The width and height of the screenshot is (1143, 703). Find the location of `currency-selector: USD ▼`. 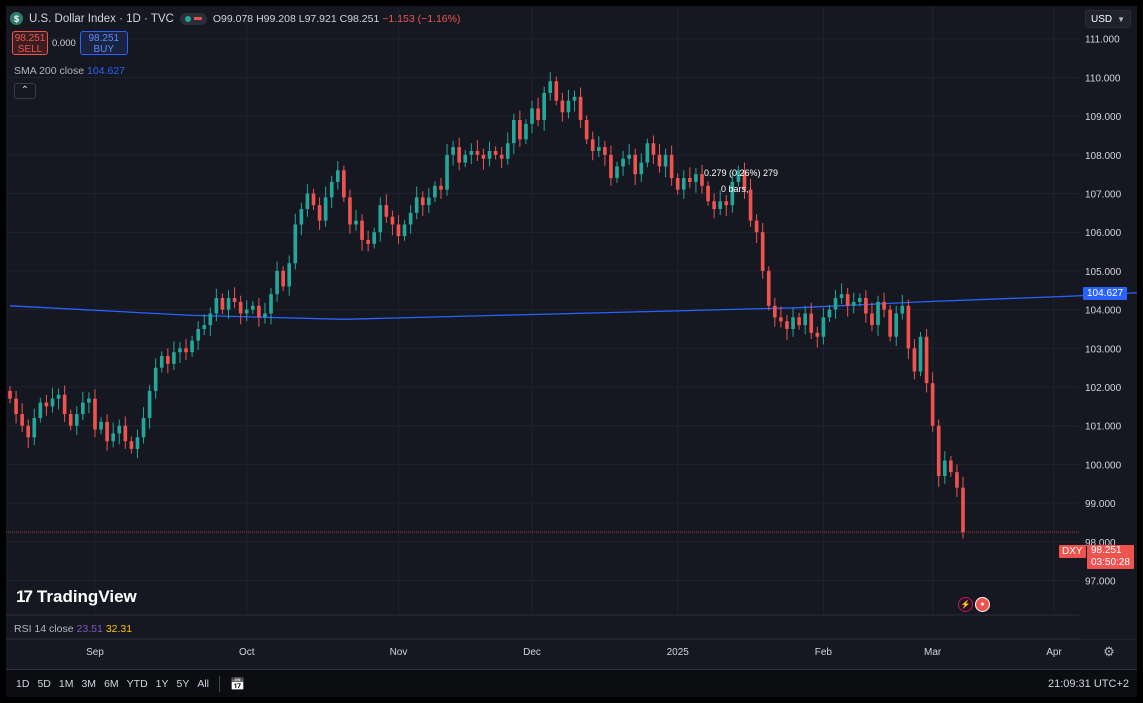

currency-selector: USD ▼ is located at coordinates (1108, 19).